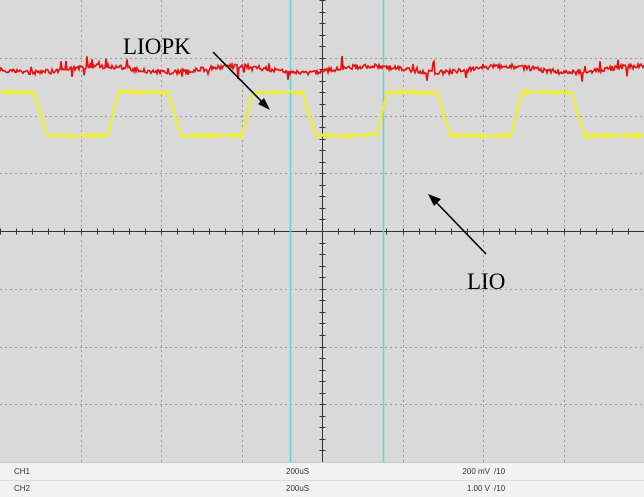 This screenshot has width=644, height=497. I want to click on channel-label: CH2, so click(22, 488).